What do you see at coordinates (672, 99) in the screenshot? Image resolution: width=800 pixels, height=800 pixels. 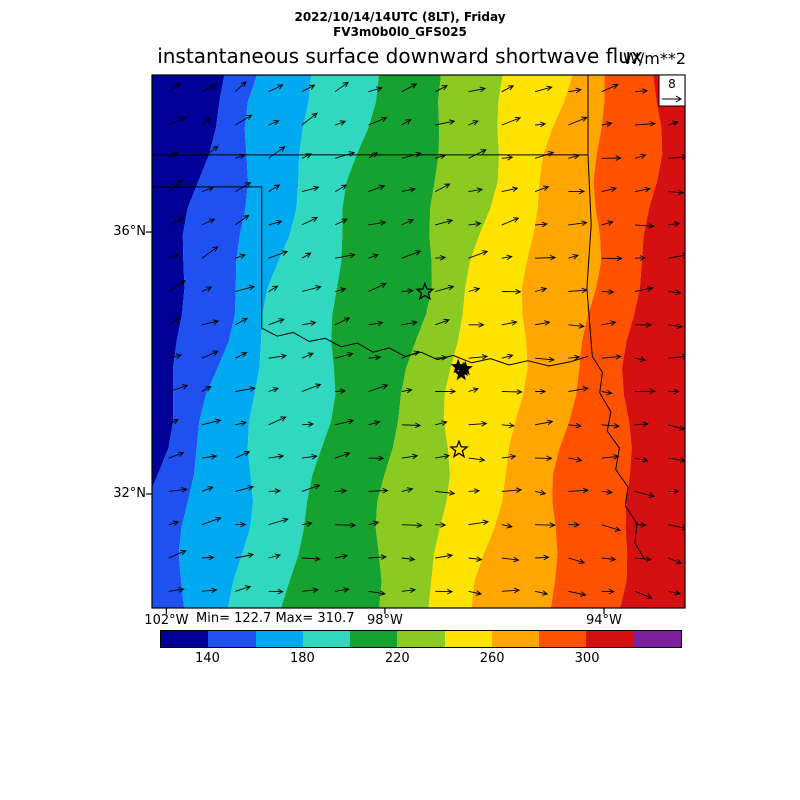 I see `wind-reference-arrow-icon` at bounding box center [672, 99].